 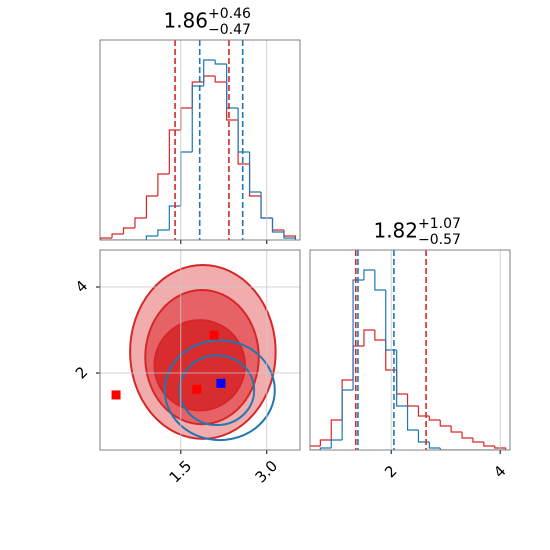 What do you see at coordinates (185, 21) in the screenshot?
I see `title-value: 1.86` at bounding box center [185, 21].